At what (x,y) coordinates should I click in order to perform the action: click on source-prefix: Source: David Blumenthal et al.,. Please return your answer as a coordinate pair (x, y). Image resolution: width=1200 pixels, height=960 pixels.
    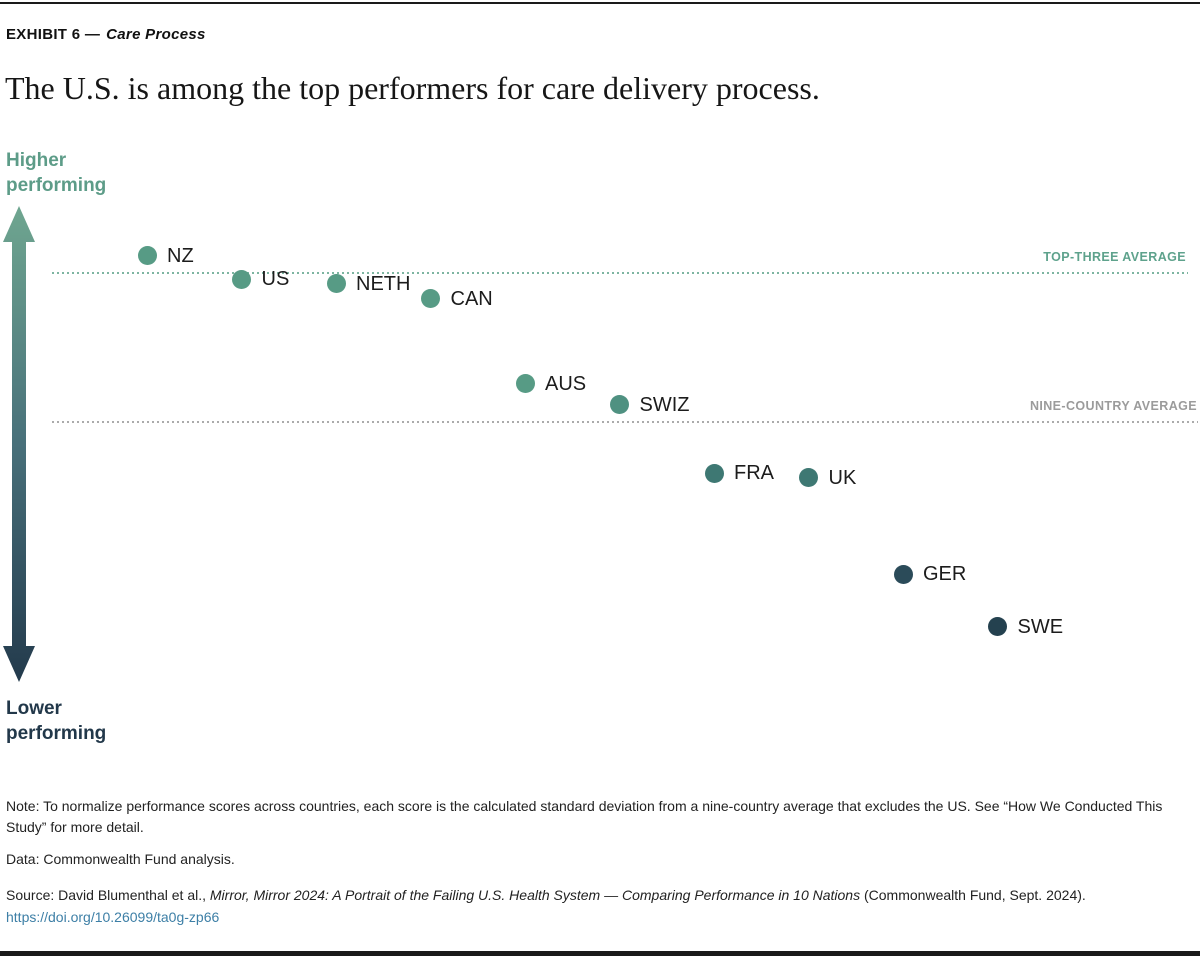
    Looking at the image, I should click on (108, 895).